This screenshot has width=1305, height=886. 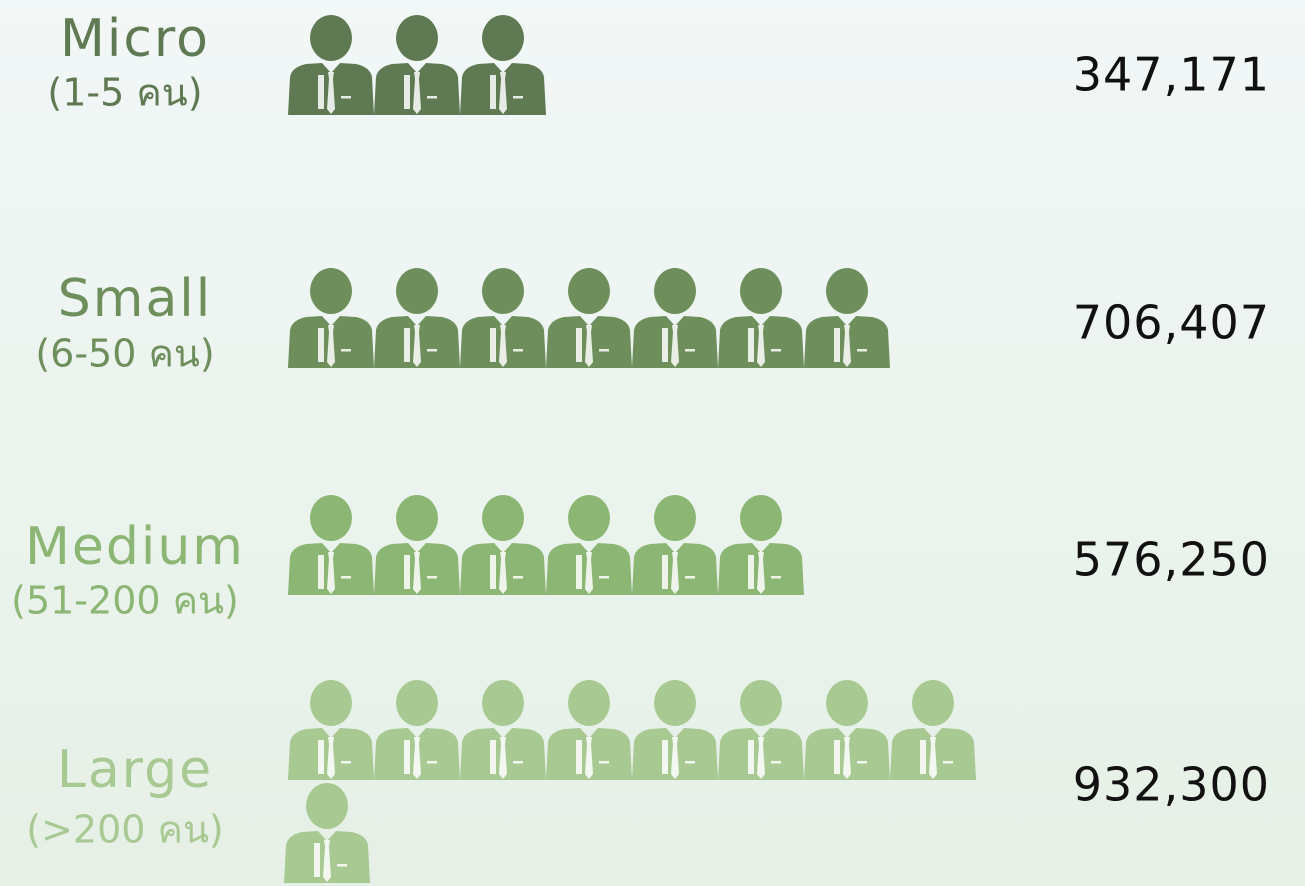 I want to click on category-subtitle: (>200 คน), so click(x=125, y=830).